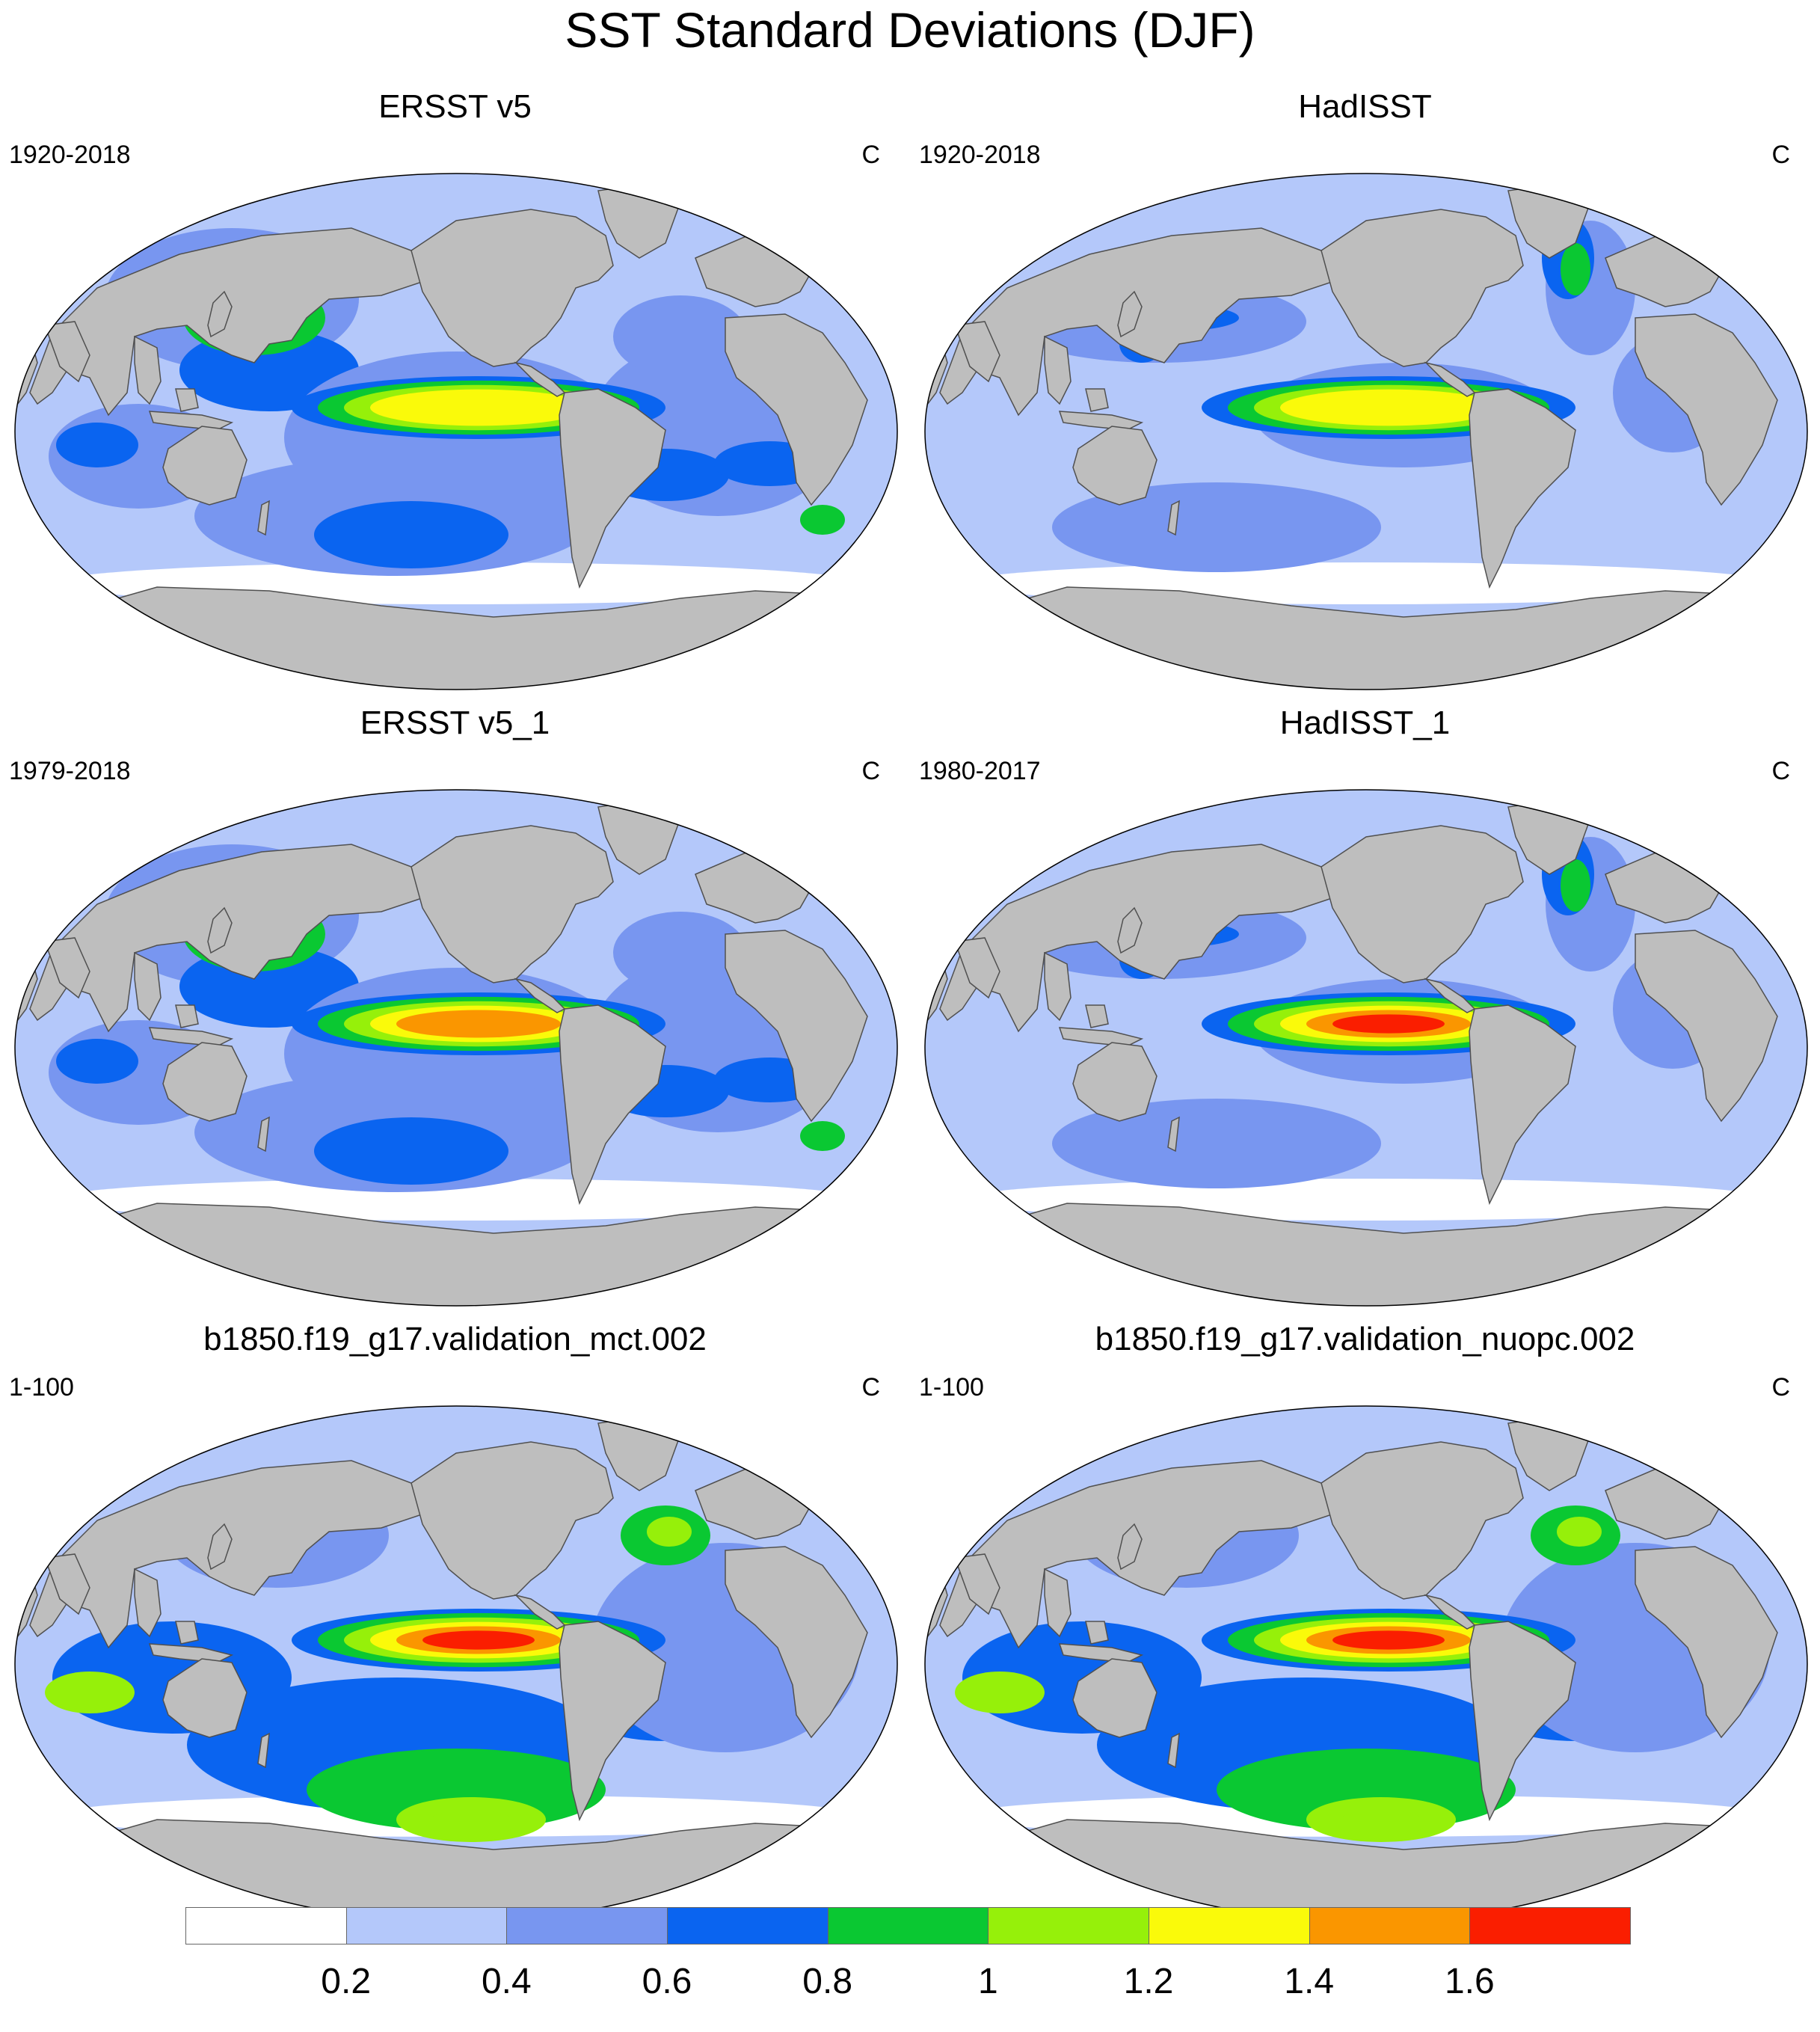 The image size is (1820, 2032). I want to click on panel-period-label: 1980-2017, so click(980, 771).